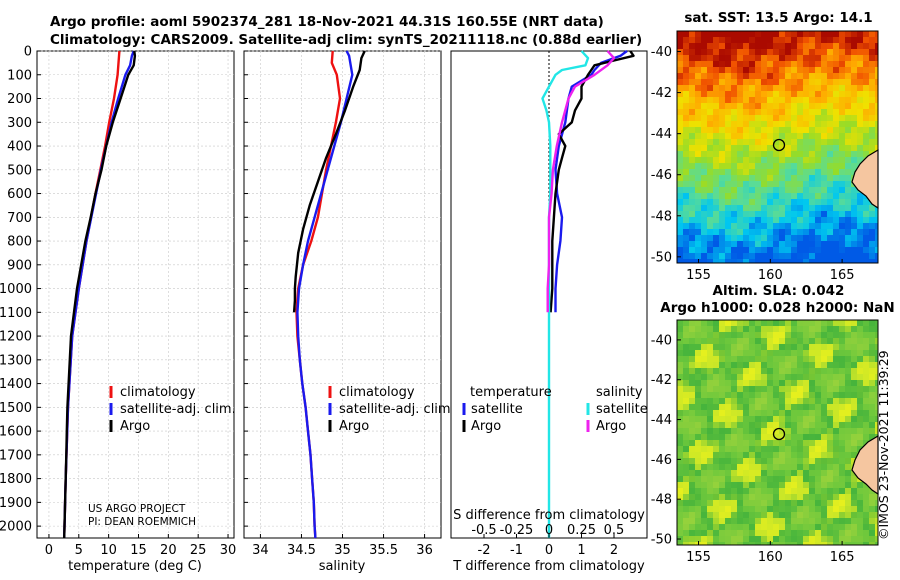  Describe the element at coordinates (661, 420) in the screenshot. I see `lat-tick-label: -44` at that location.